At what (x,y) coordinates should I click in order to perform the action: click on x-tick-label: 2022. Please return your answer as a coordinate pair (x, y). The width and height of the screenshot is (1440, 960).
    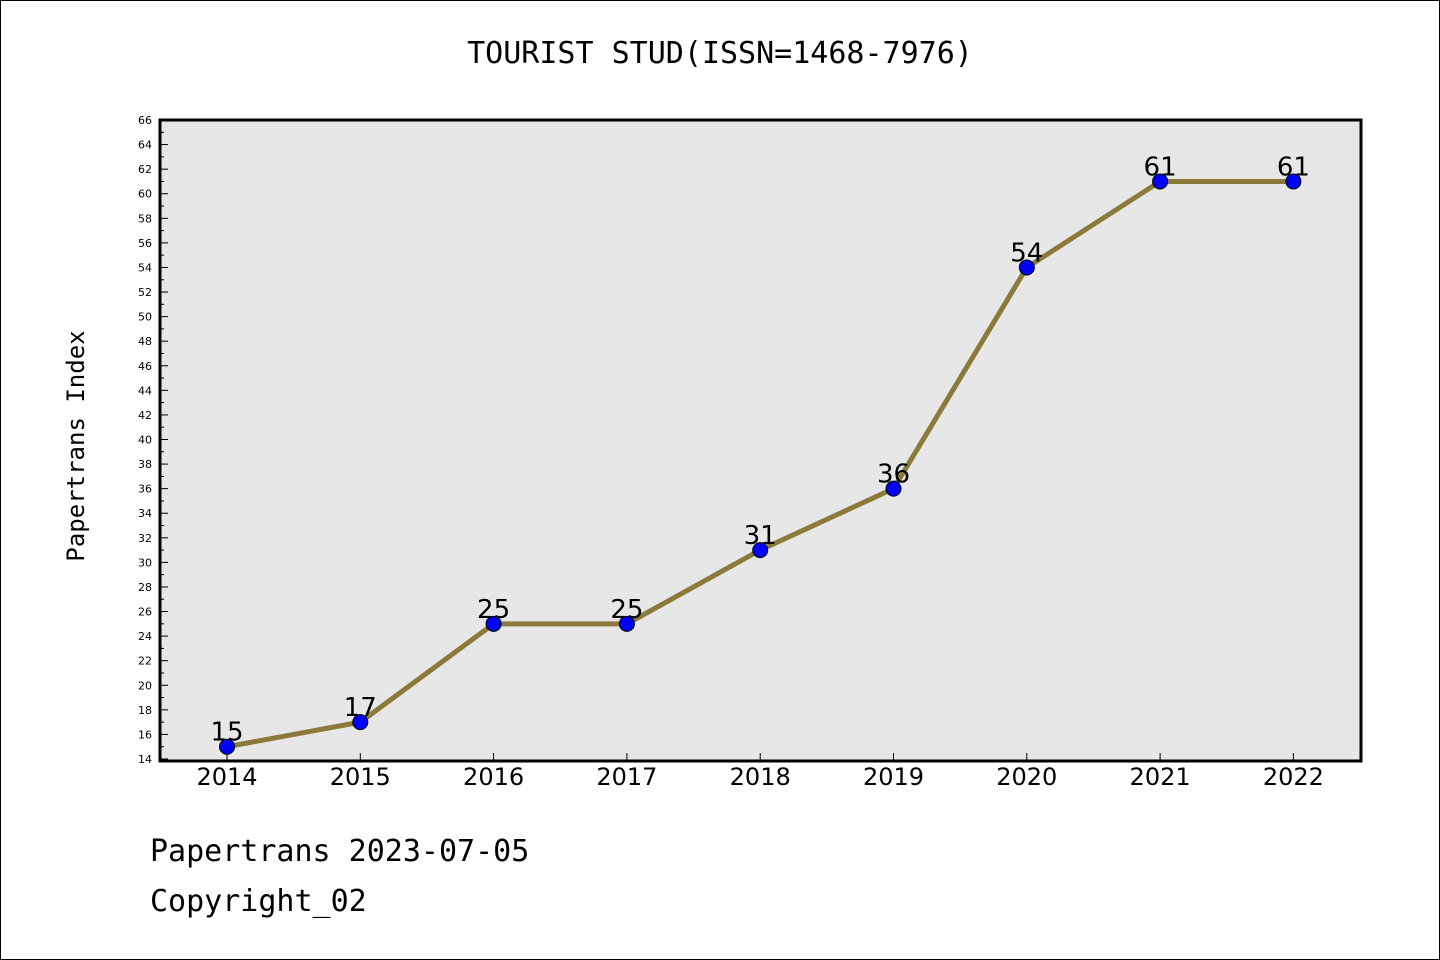
    Looking at the image, I should click on (1293, 777).